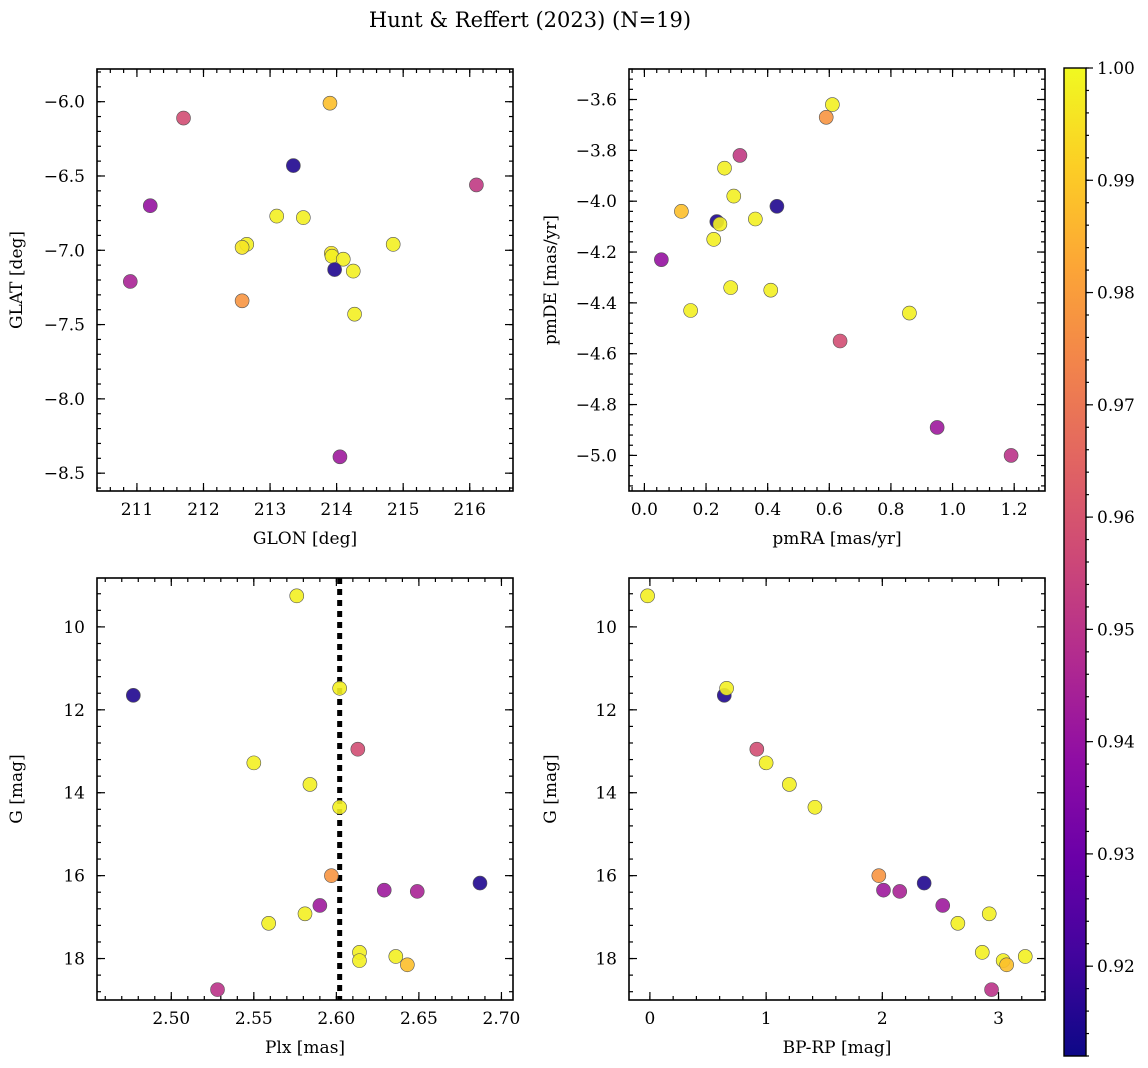  Describe the element at coordinates (336, 1019) in the screenshot. I see `x-tick-label: 2.60` at that location.